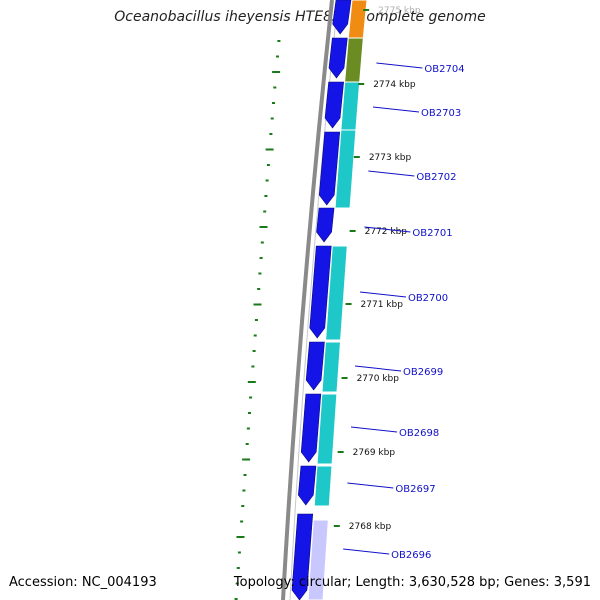 This screenshot has height=600, width=600. What do you see at coordinates (415, 489) in the screenshot?
I see `gene-label: OB2697` at bounding box center [415, 489].